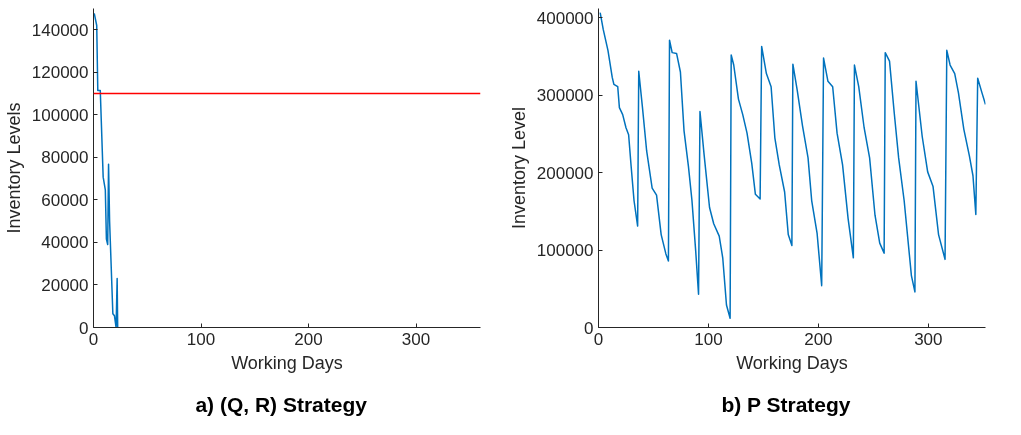  I want to click on y-tick-label: 40000, so click(65, 243).